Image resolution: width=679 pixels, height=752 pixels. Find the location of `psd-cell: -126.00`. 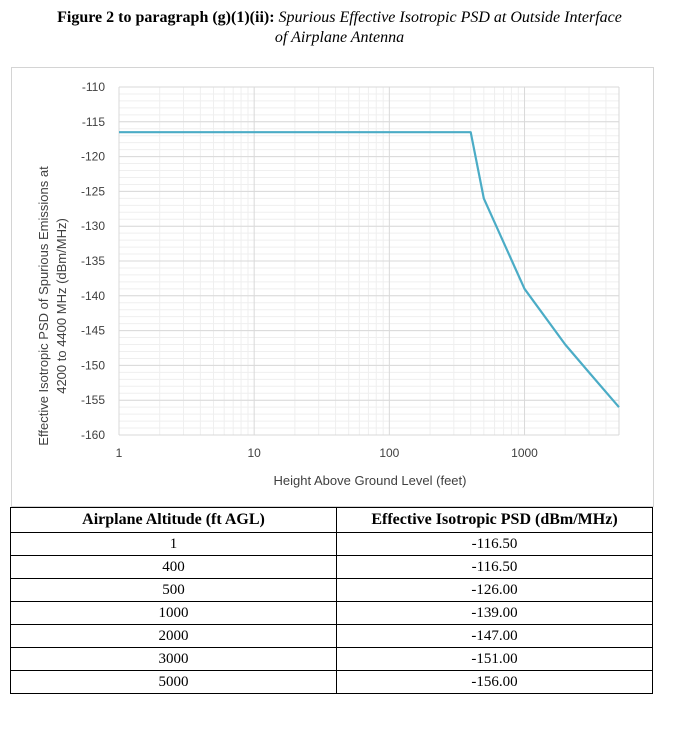

psd-cell: -126.00 is located at coordinates (494, 590).